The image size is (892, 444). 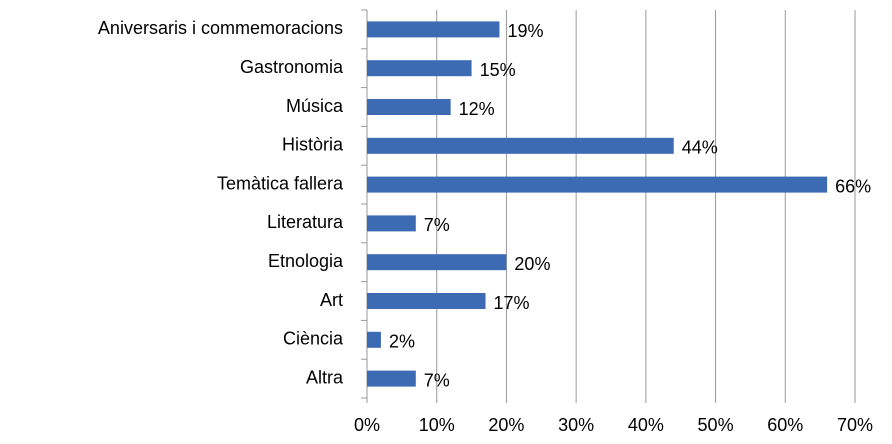 I want to click on y-tick-label: Música, so click(x=315, y=106).